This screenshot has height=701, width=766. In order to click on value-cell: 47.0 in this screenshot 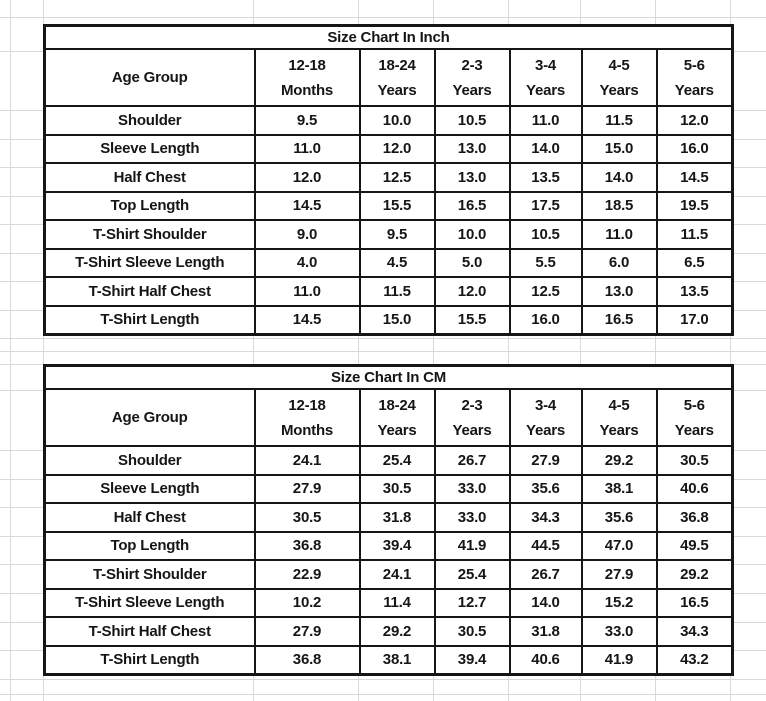, I will do `click(619, 545)`.